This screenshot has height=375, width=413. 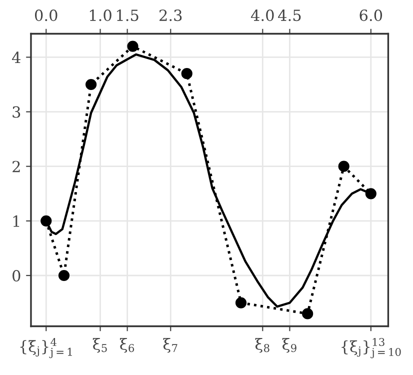 I want to click on x-tick-label: 1.5, so click(x=127, y=16).